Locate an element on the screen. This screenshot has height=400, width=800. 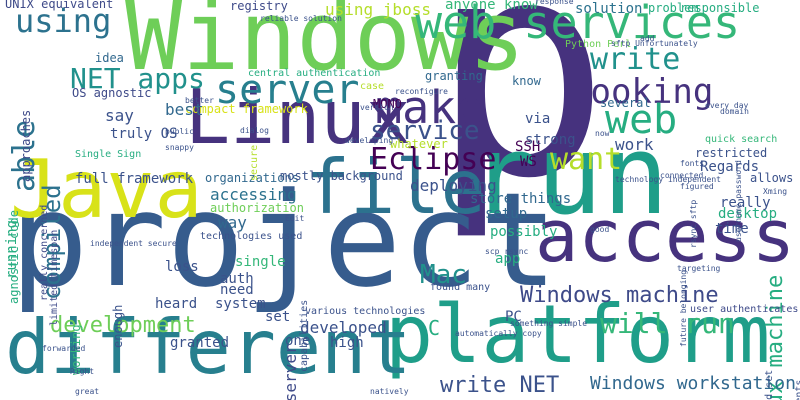
word-loss: loss is located at coordinates (182, 267).